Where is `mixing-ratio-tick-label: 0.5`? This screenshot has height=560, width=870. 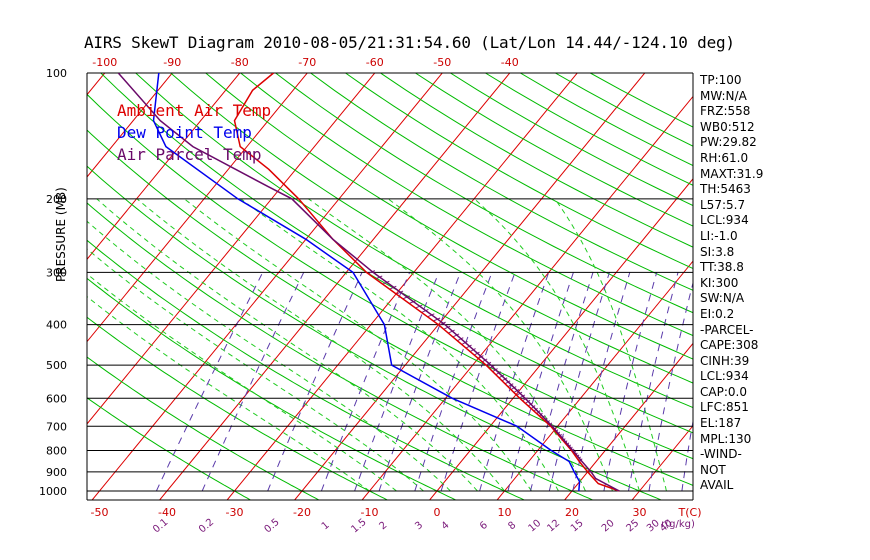
mixing-ratio-tick-label: 0.5 is located at coordinates (271, 526).